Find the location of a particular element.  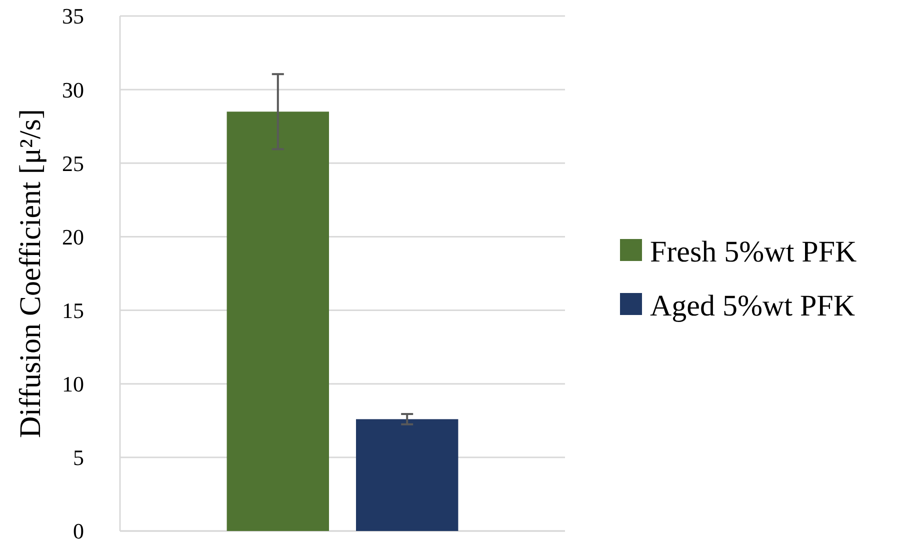

y-tick-label: 30 is located at coordinates (73, 89).